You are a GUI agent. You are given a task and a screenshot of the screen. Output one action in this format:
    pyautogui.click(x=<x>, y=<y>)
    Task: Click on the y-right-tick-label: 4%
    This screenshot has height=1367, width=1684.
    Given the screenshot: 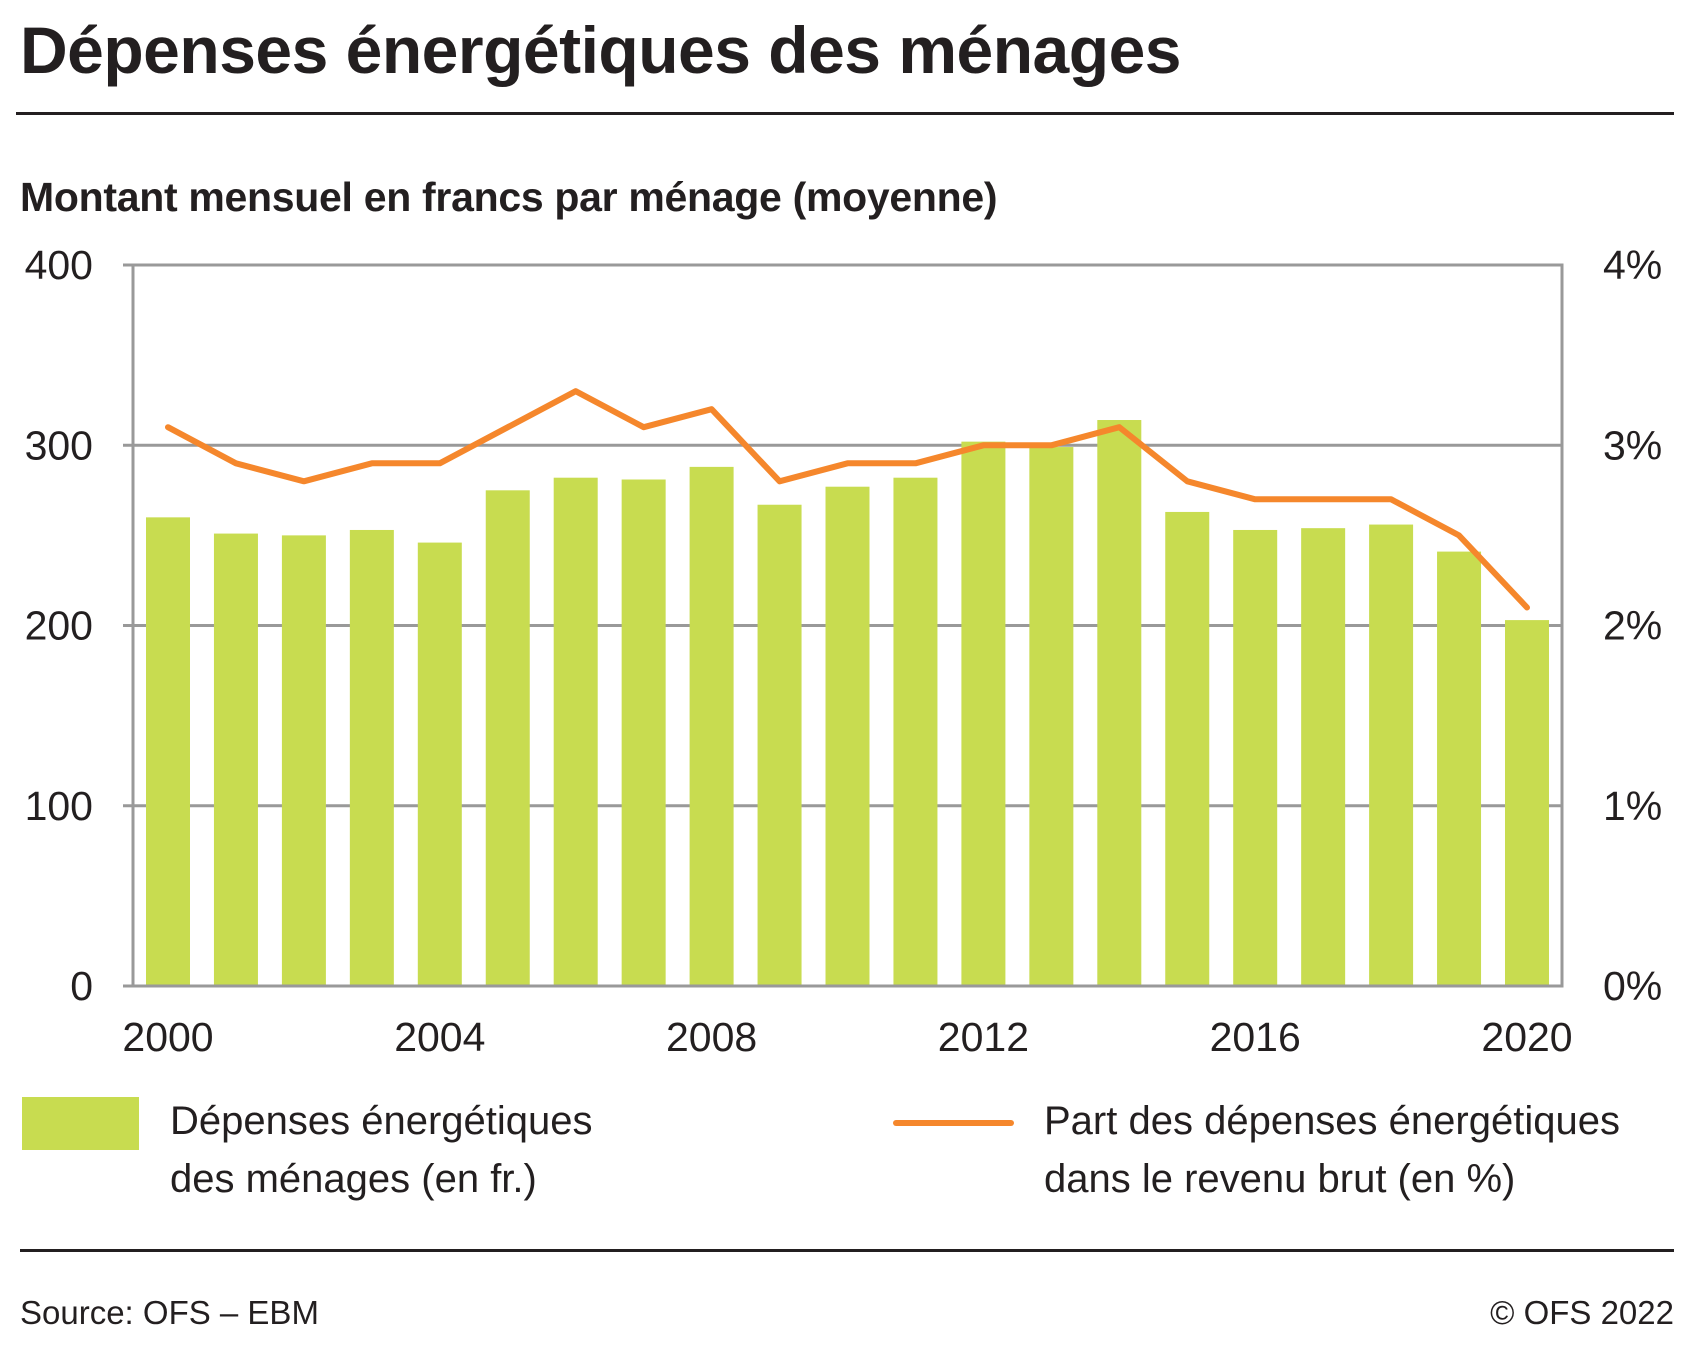 What is the action you would take?
    pyautogui.click(x=1632, y=265)
    